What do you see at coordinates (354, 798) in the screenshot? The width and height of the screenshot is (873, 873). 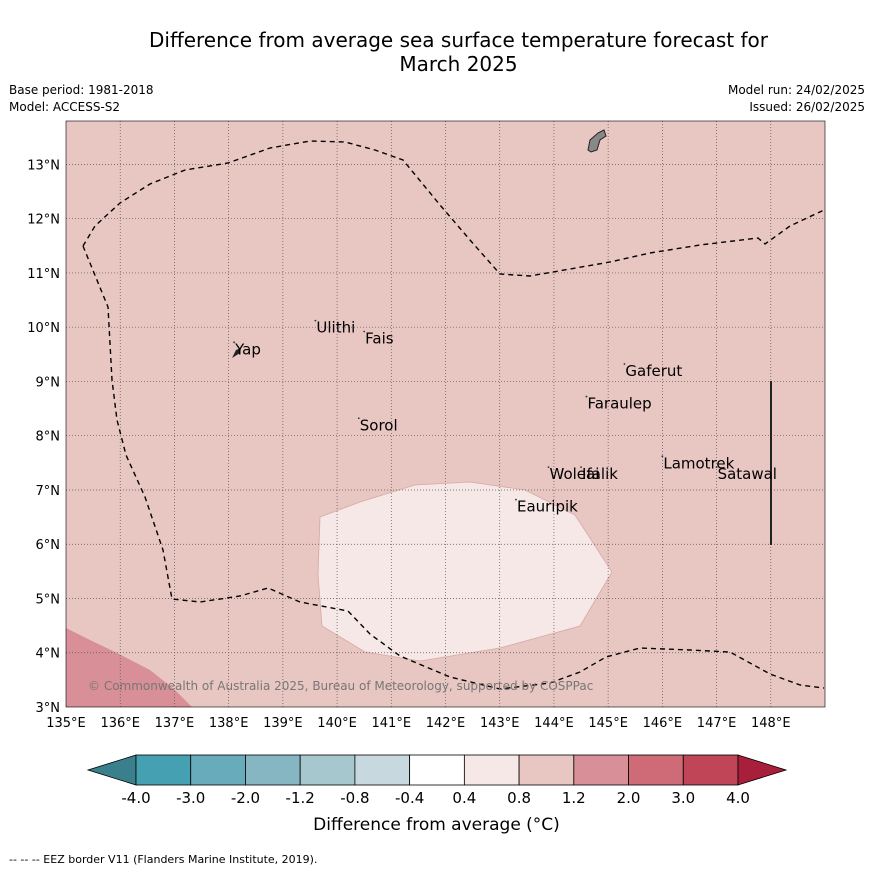 I see `colorbar-tick-label: -0.8` at bounding box center [354, 798].